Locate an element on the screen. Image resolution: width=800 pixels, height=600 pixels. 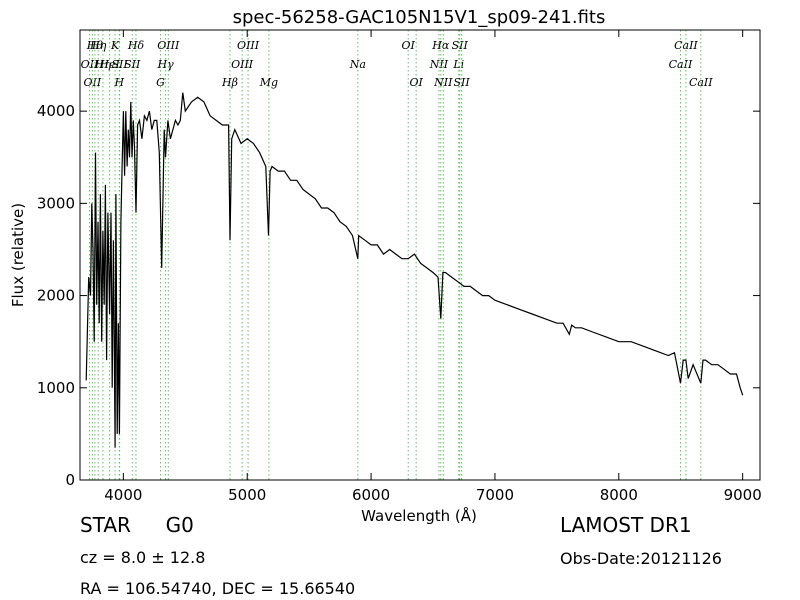
chart-title: spec-56258-GAC105N15V1_sp09-241.fits is located at coordinates (419, 17).